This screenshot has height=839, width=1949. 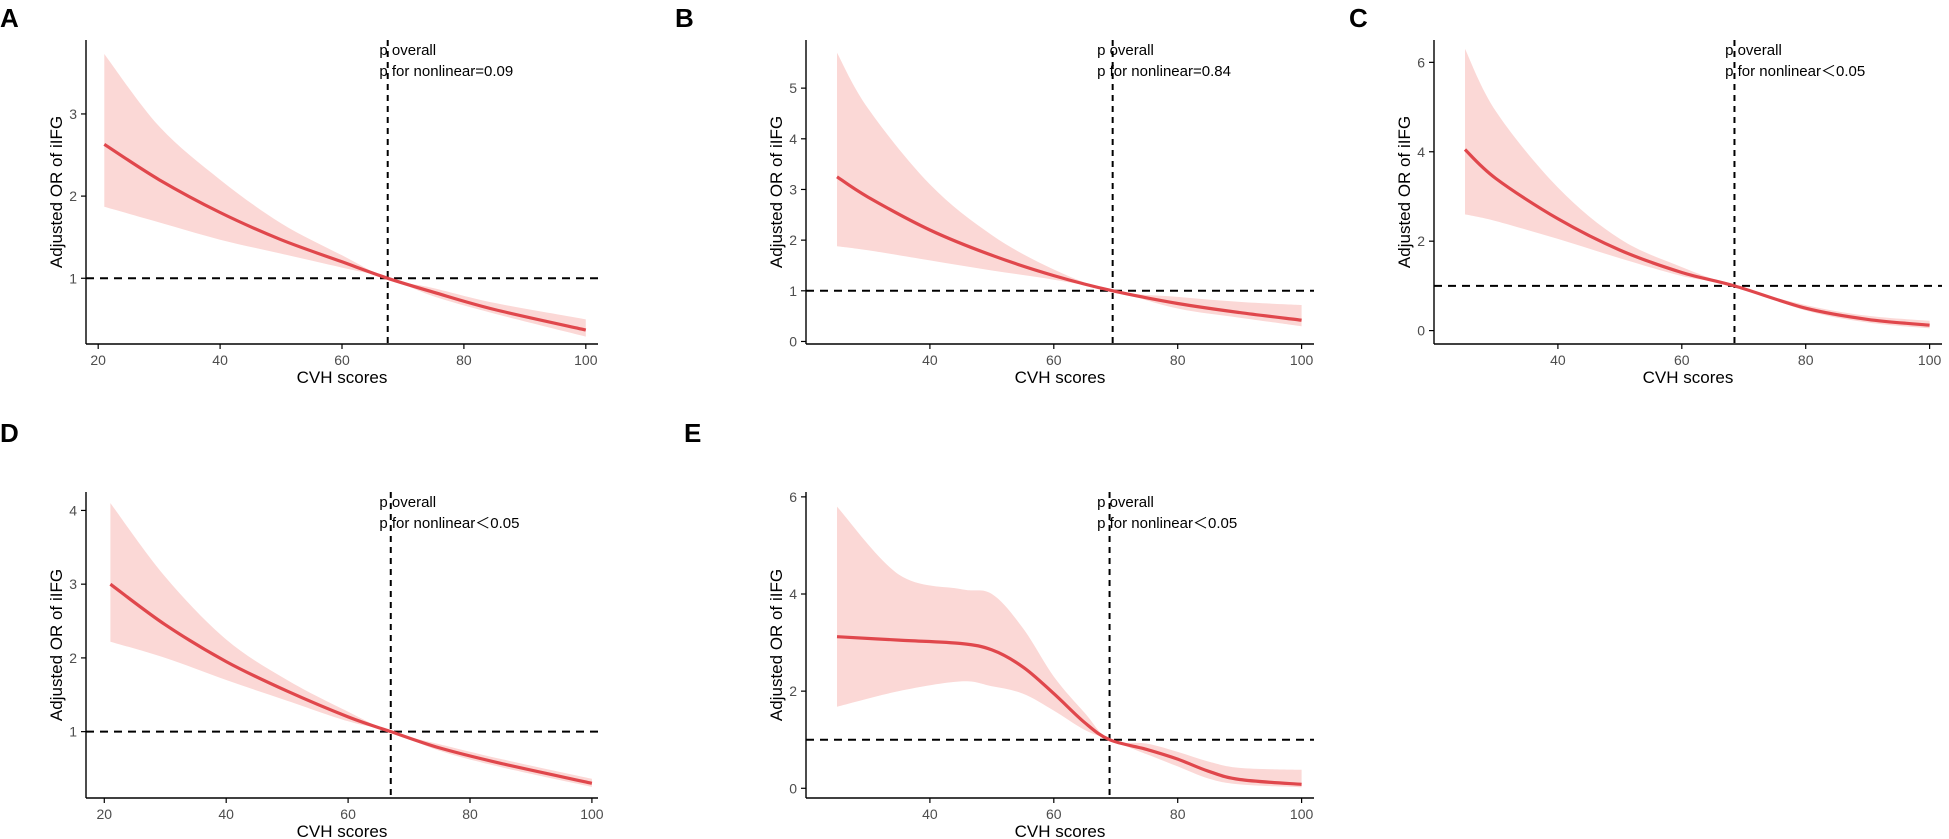 What do you see at coordinates (464, 360) in the screenshot?
I see `x-tick-label-a-80: 80` at bounding box center [464, 360].